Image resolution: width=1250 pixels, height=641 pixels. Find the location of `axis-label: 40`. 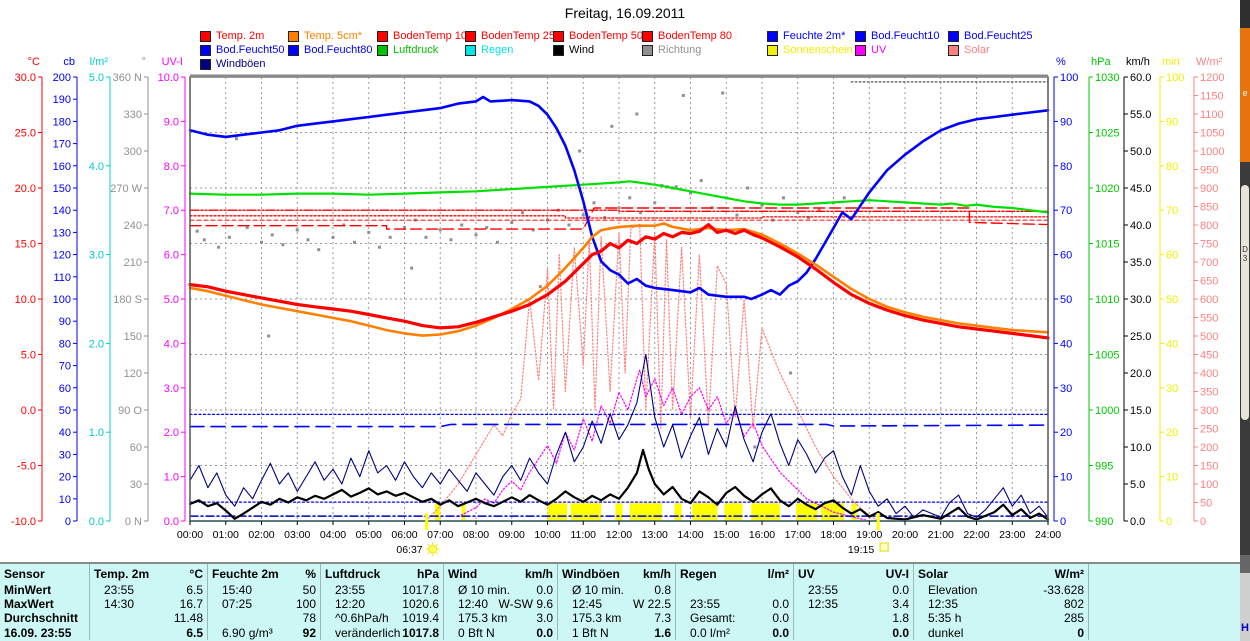

axis-label: 40 is located at coordinates (1066, 344).